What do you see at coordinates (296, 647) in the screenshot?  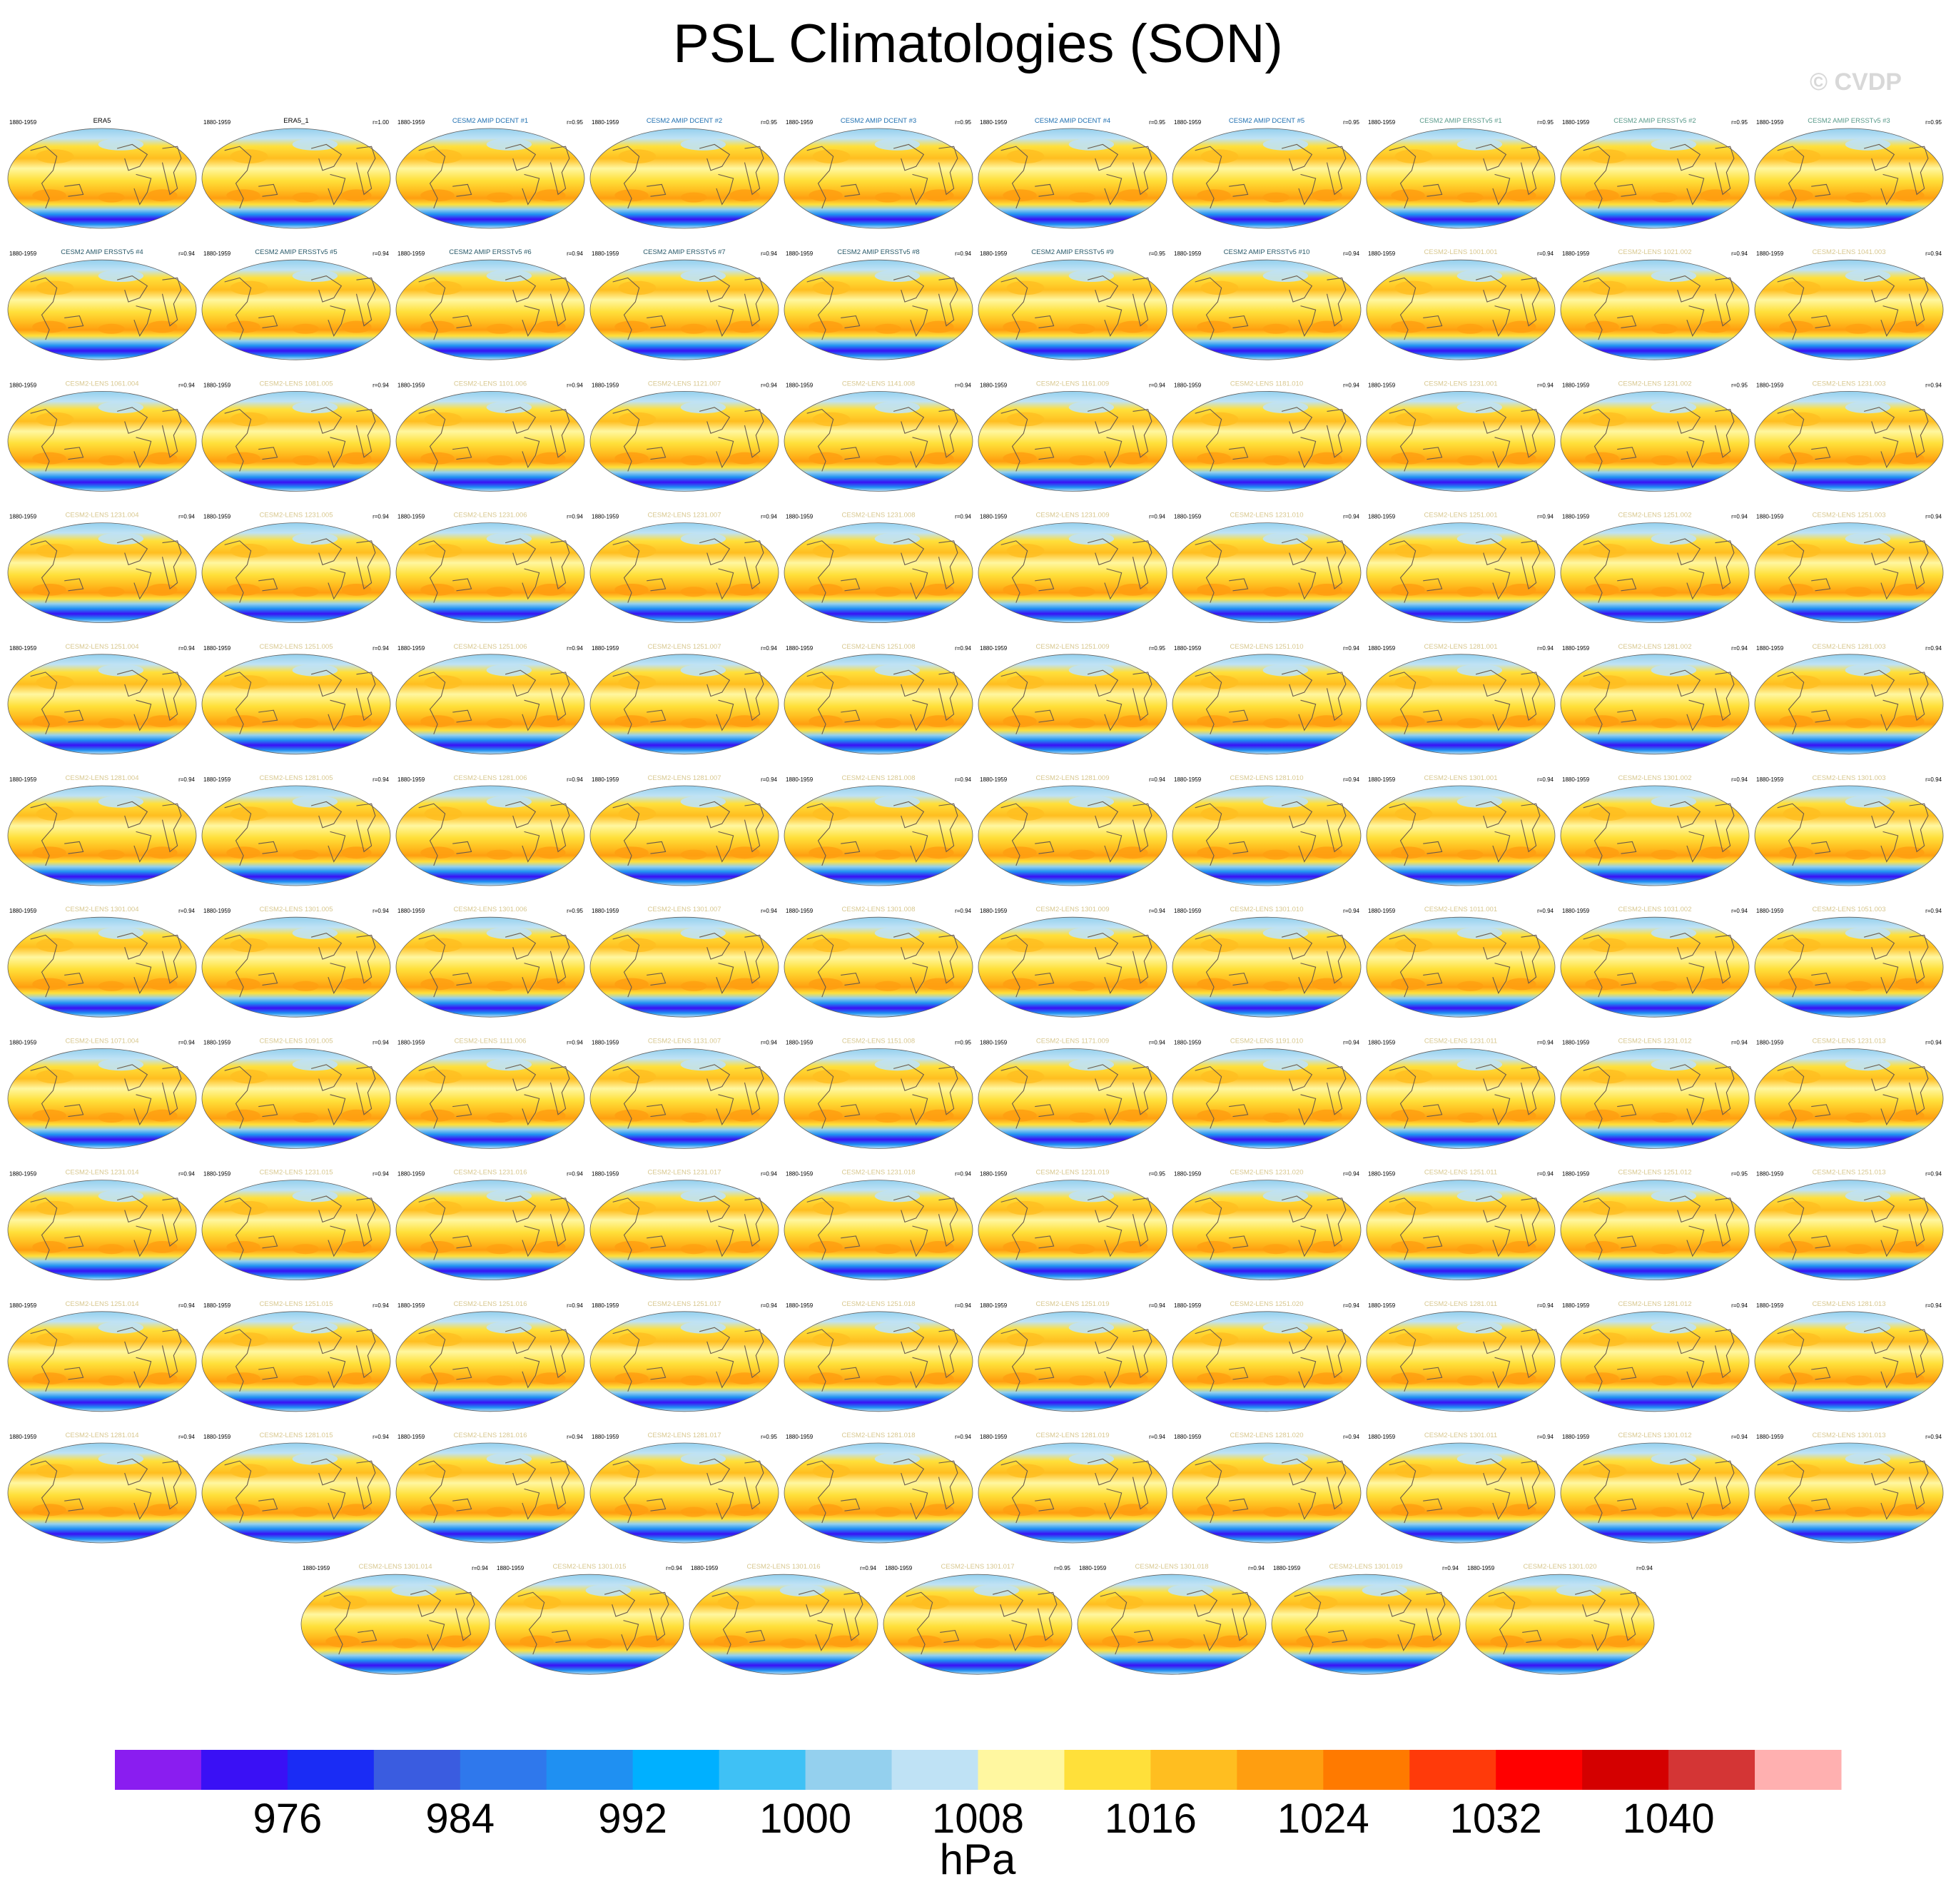 I see `panel-title: CESM2-LENS 1251.005` at bounding box center [296, 647].